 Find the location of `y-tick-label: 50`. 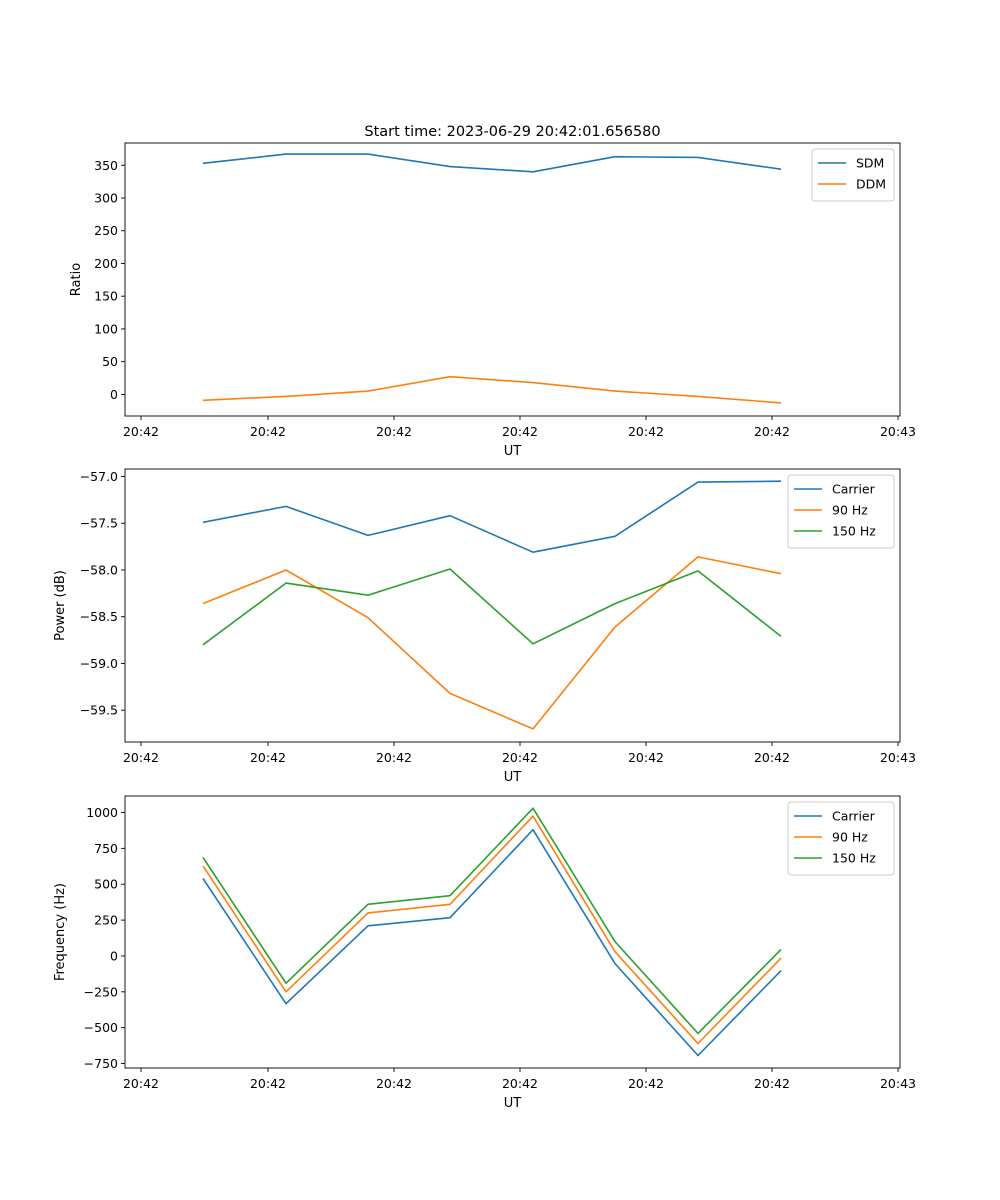

y-tick-label: 50 is located at coordinates (110, 361).